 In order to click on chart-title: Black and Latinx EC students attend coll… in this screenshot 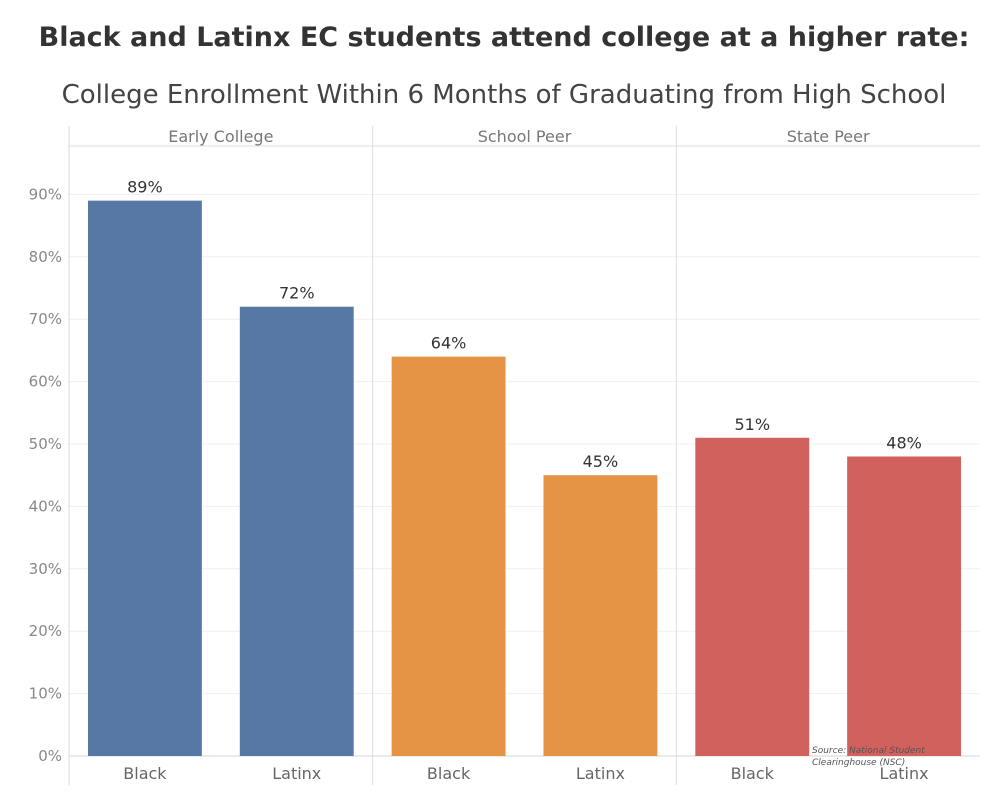, I will do `click(504, 37)`.